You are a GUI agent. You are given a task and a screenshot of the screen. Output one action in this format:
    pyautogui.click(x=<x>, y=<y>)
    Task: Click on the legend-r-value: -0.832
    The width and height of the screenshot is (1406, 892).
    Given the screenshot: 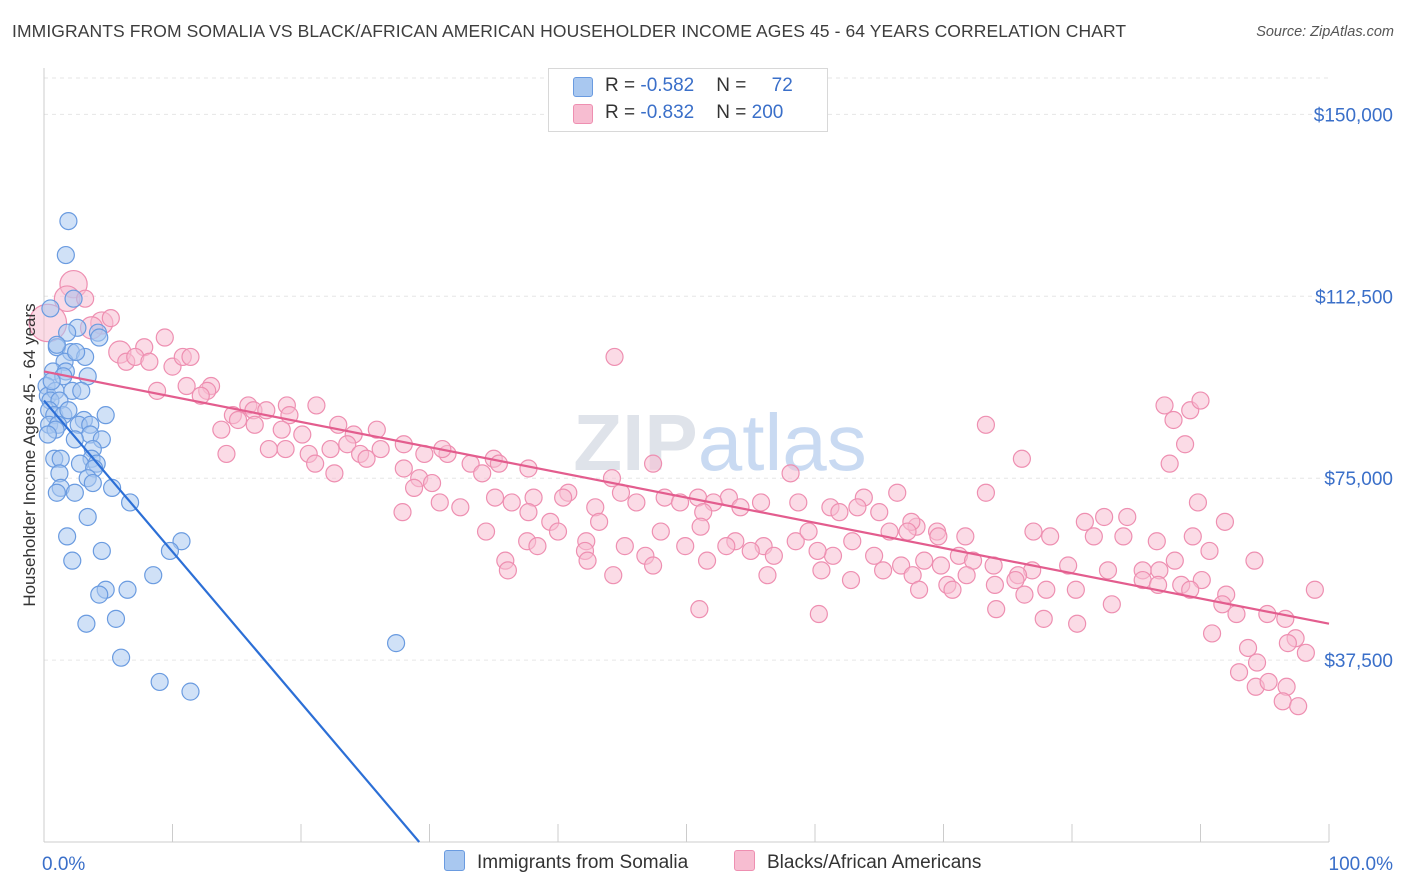 What is the action you would take?
    pyautogui.click(x=667, y=112)
    